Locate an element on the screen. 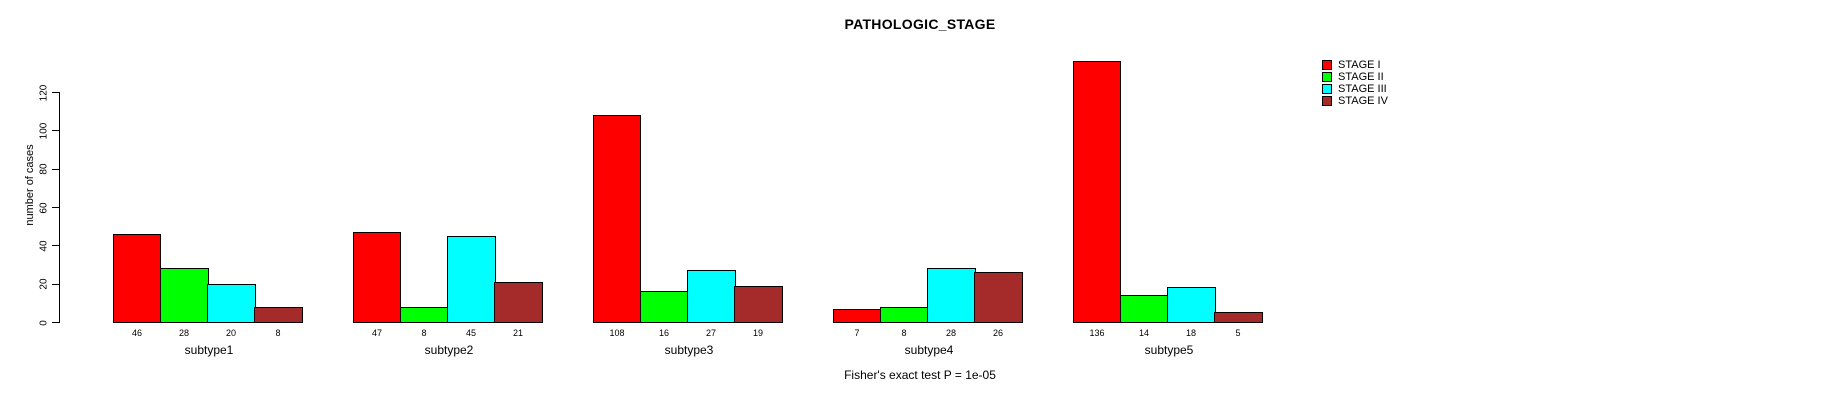 This screenshot has width=1840, height=400. bar-subtype5-stage-iii is located at coordinates (1191, 305).